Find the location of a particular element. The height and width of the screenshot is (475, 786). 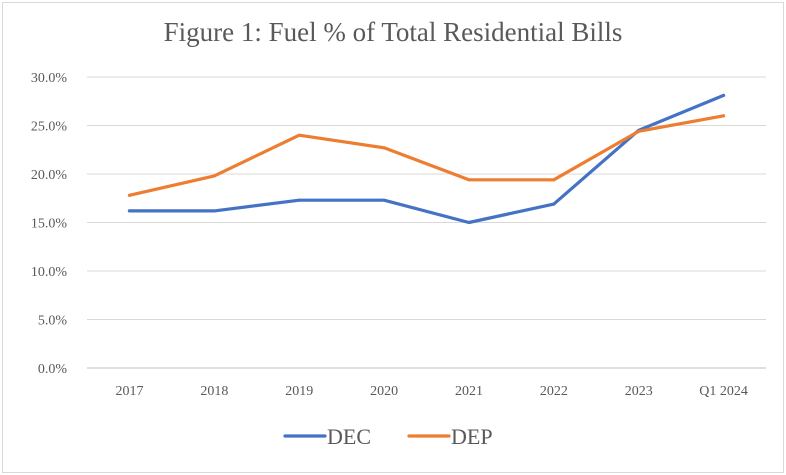

y-tick-label: 30.0% is located at coordinates (49, 78).